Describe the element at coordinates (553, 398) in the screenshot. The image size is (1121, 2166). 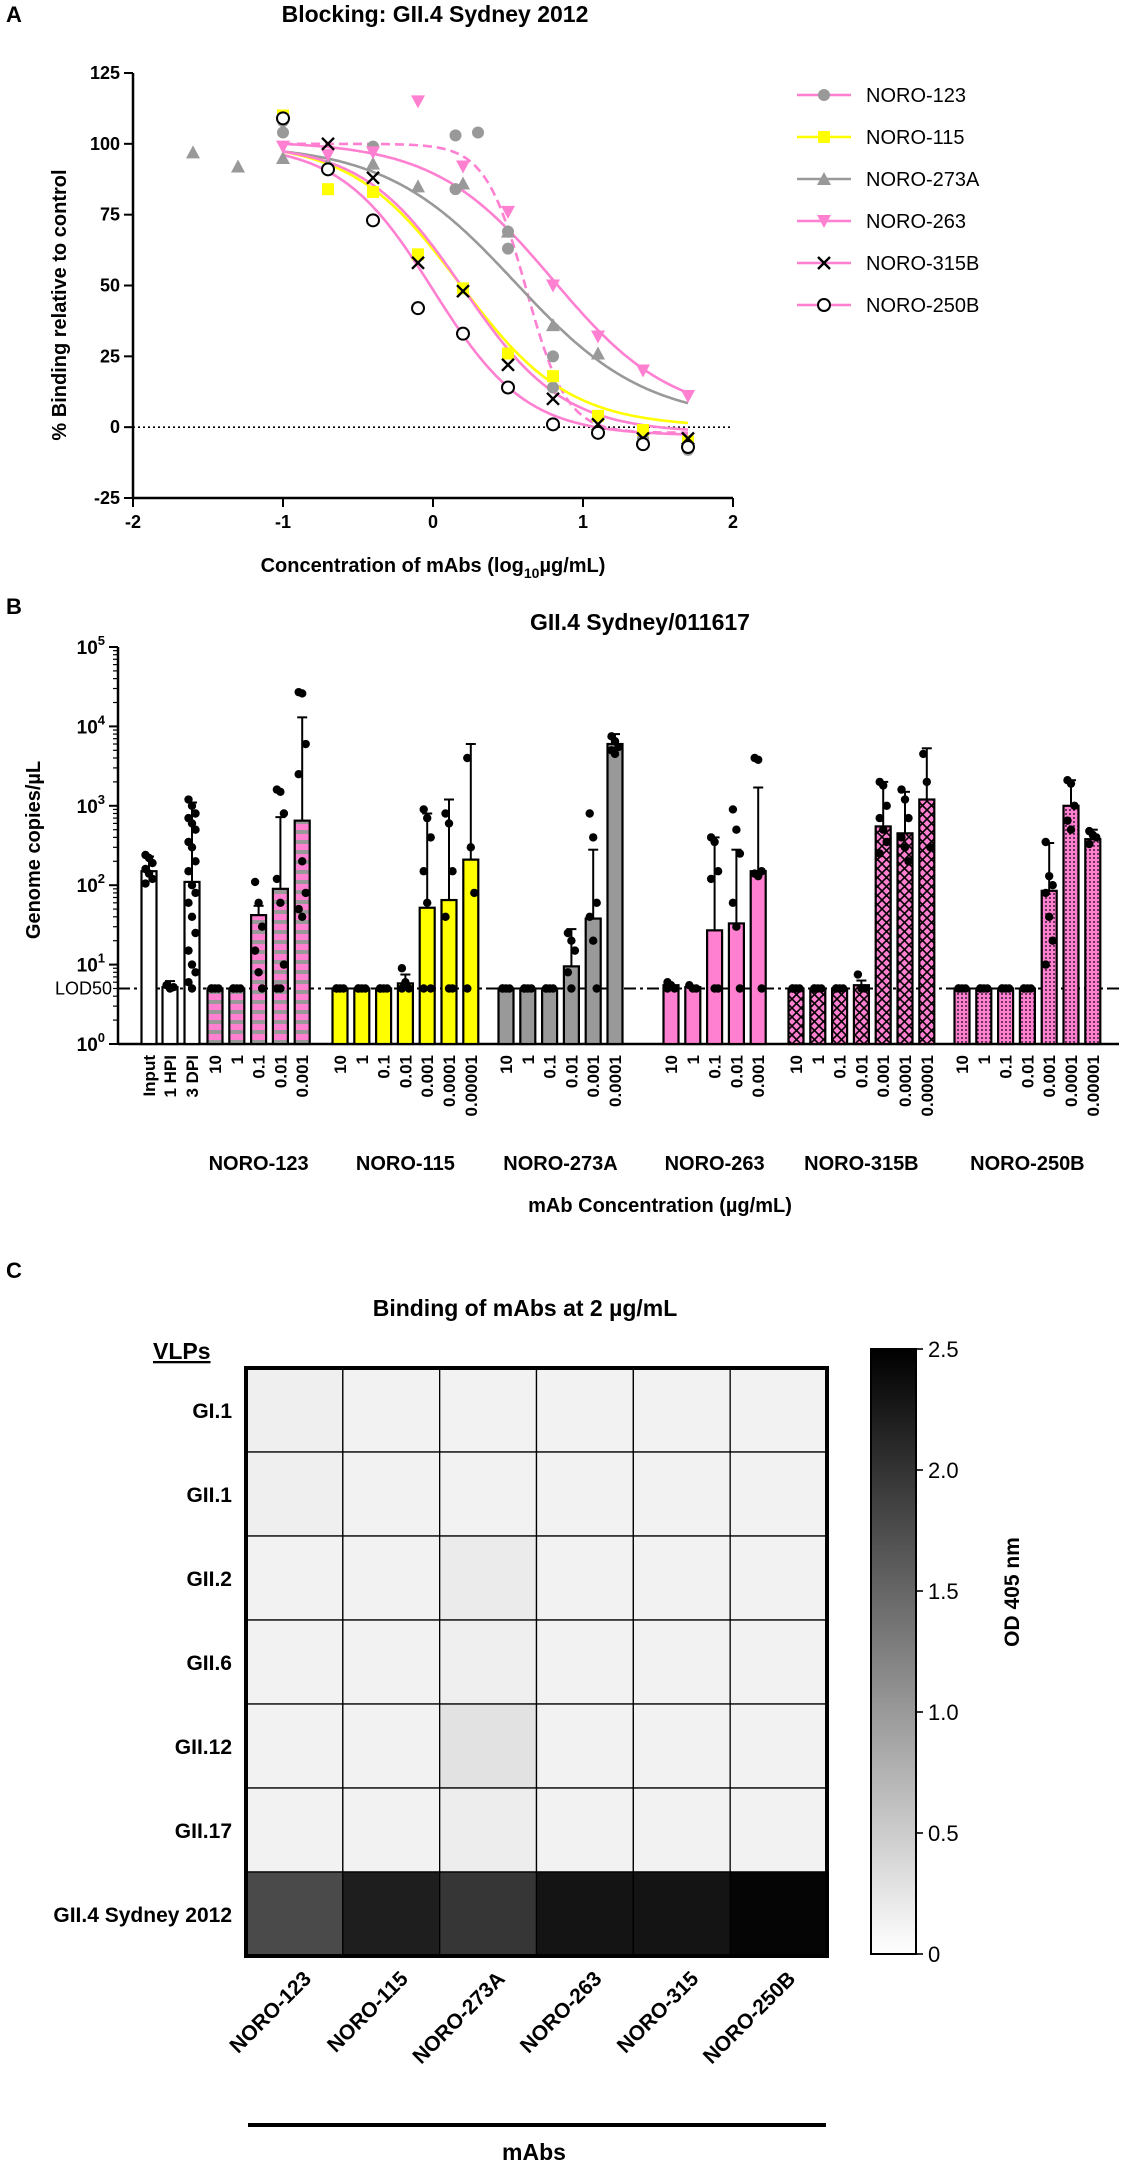
I see `data-point-noro-315b` at that location.